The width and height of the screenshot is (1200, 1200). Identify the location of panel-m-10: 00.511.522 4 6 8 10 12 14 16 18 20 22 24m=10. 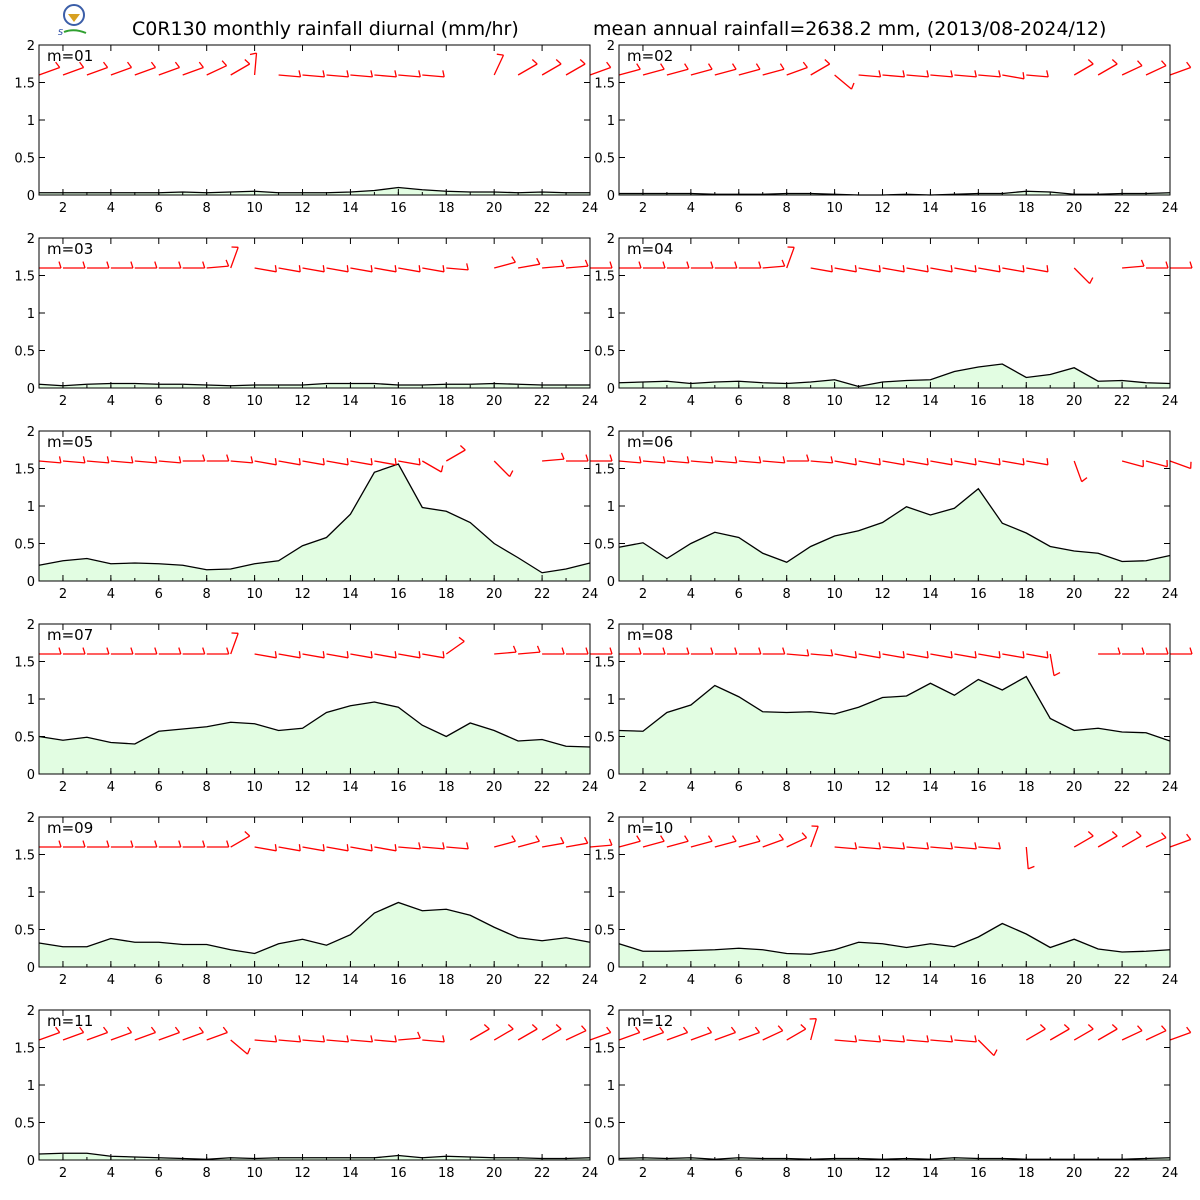
(893, 899).